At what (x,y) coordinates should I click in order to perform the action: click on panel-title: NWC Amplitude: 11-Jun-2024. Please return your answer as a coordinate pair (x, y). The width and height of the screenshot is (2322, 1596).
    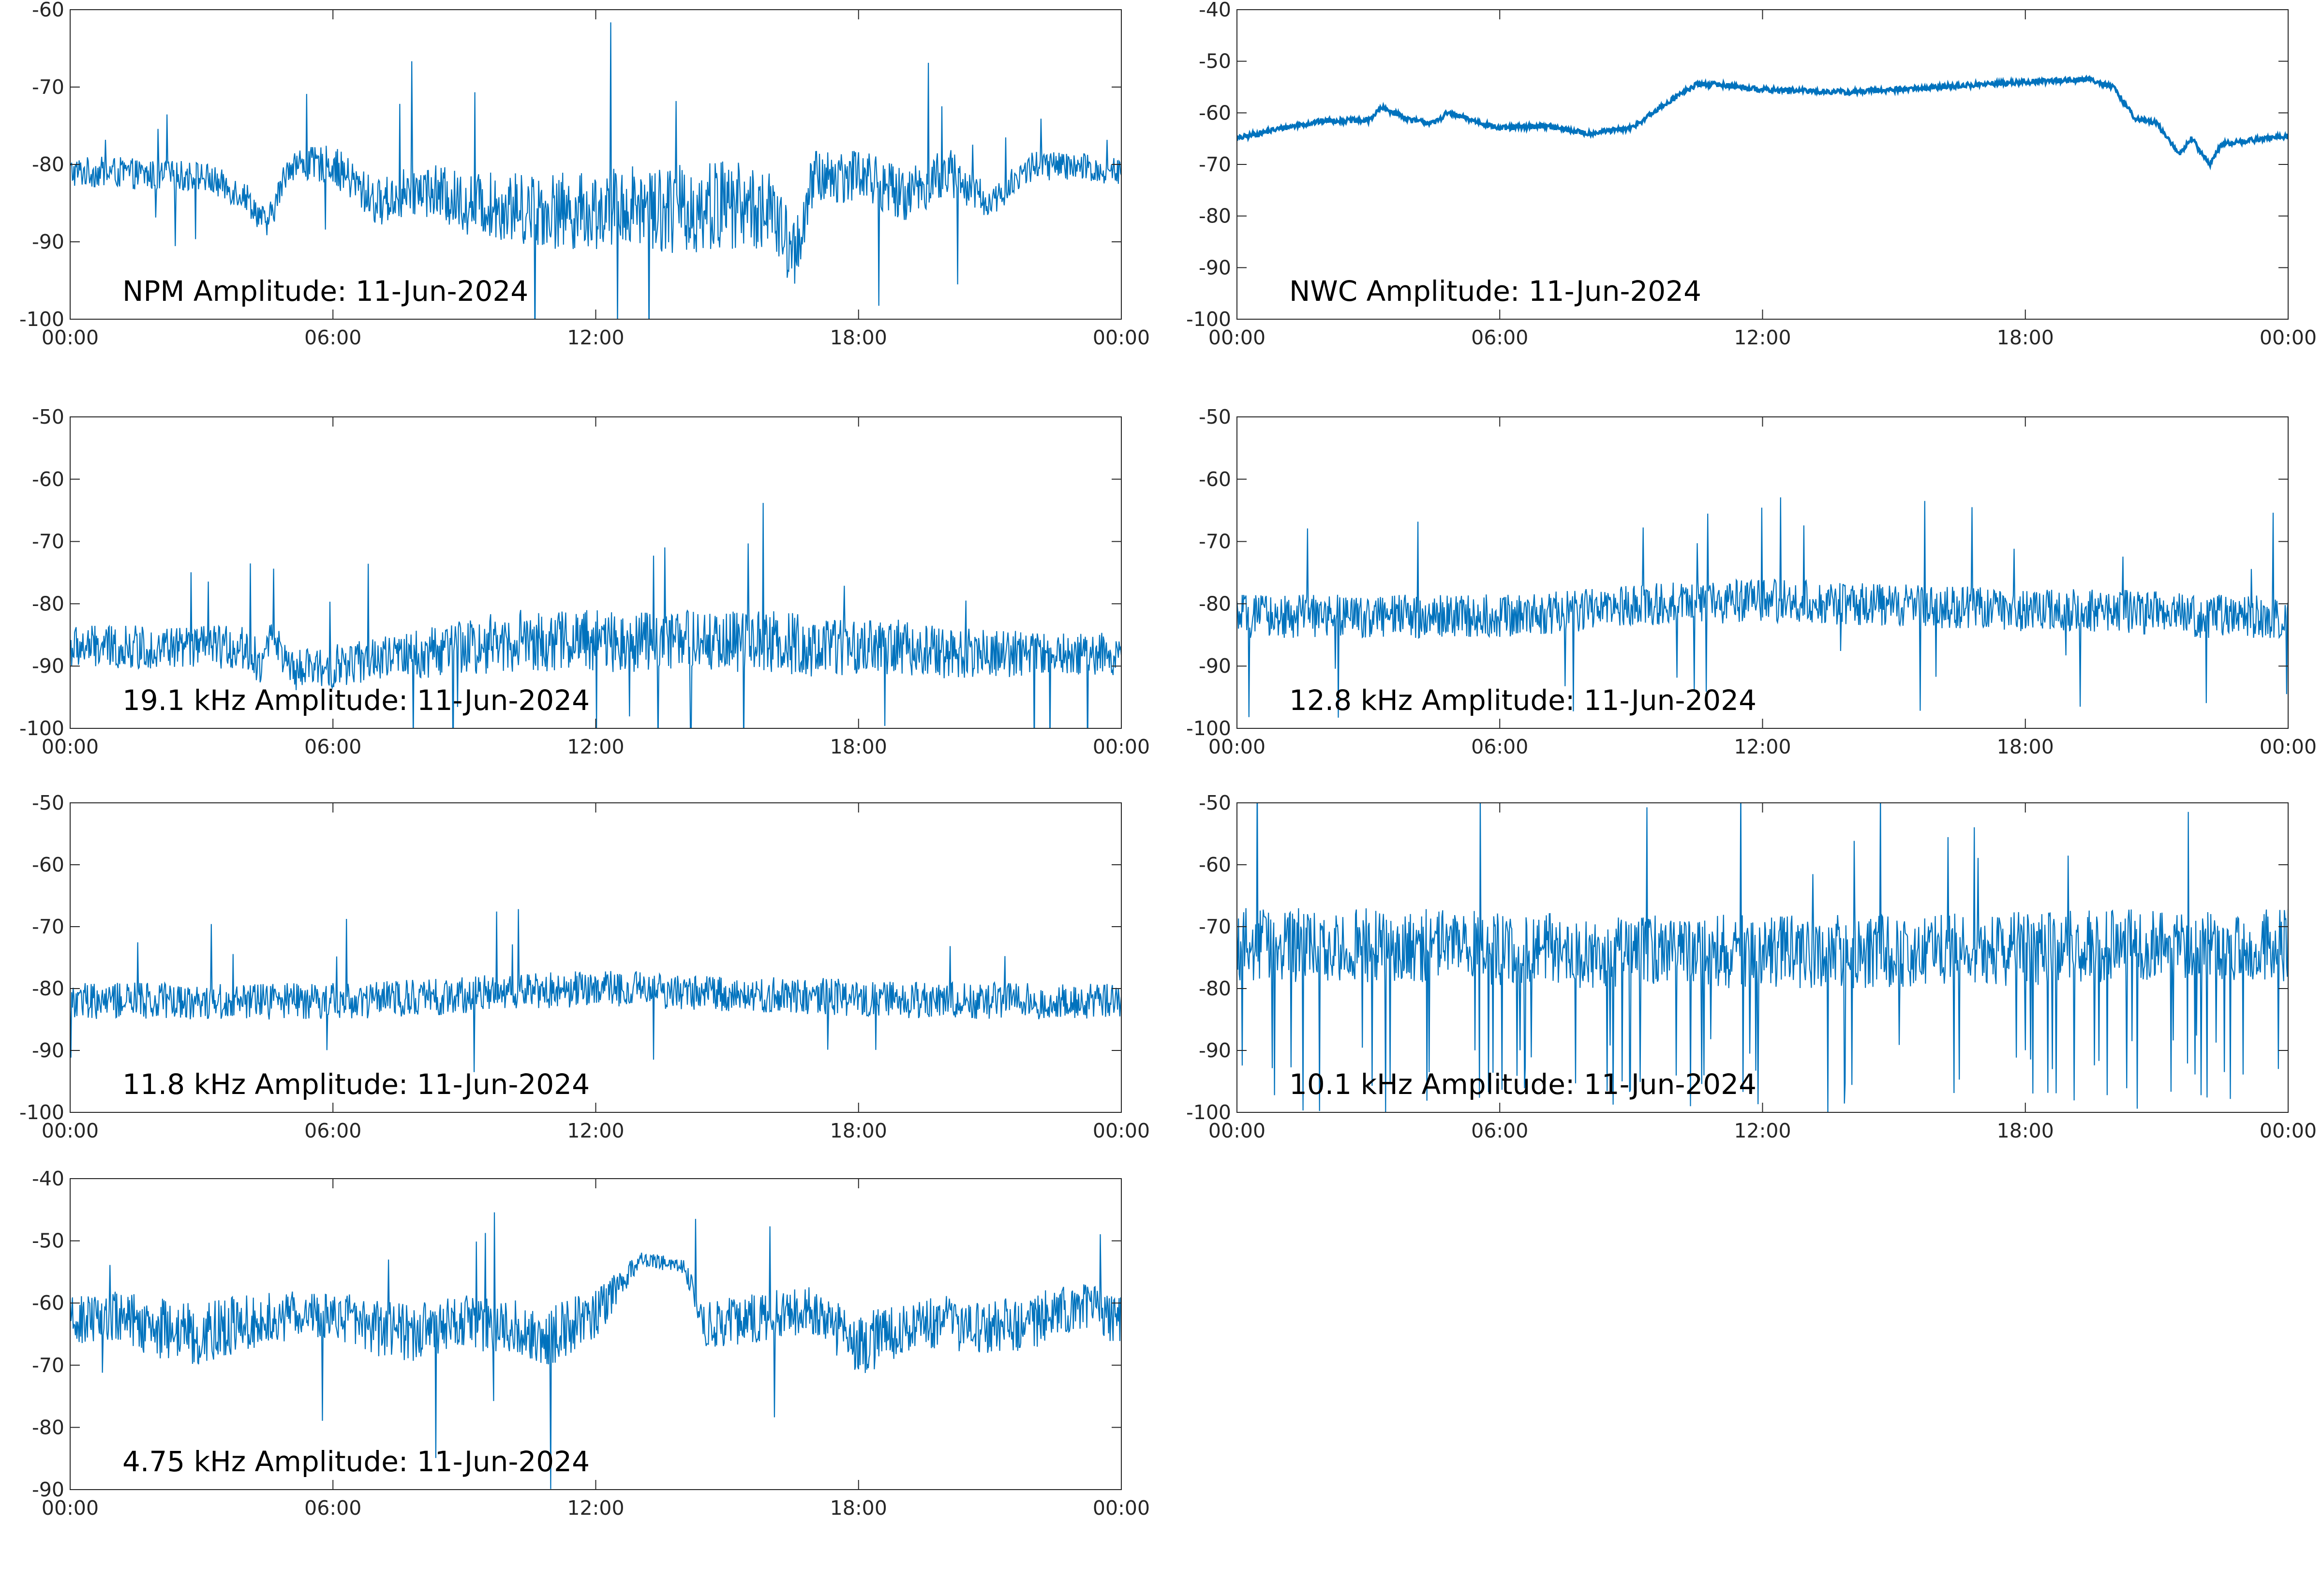
    Looking at the image, I should click on (1495, 291).